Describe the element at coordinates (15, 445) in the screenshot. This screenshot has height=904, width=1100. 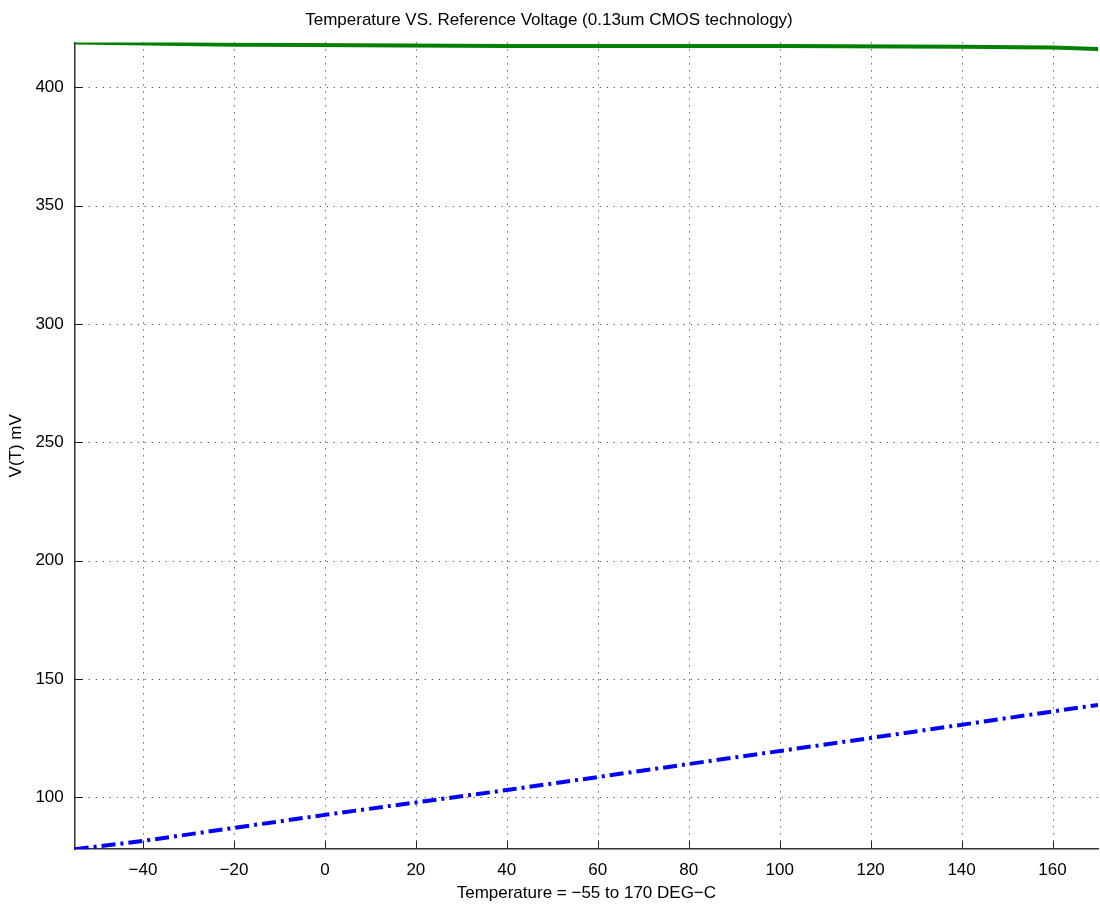
I see `y-axis-title: V(T) mV` at that location.